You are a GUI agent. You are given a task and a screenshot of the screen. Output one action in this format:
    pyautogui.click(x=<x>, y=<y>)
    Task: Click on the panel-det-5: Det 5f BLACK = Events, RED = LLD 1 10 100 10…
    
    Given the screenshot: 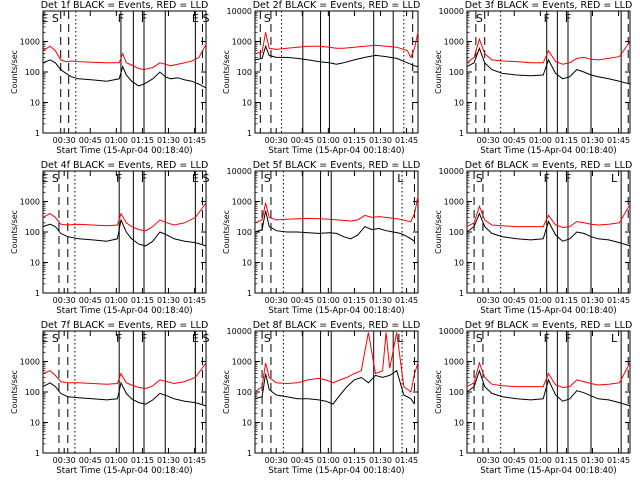 What is the action you would take?
    pyautogui.click(x=321, y=238)
    